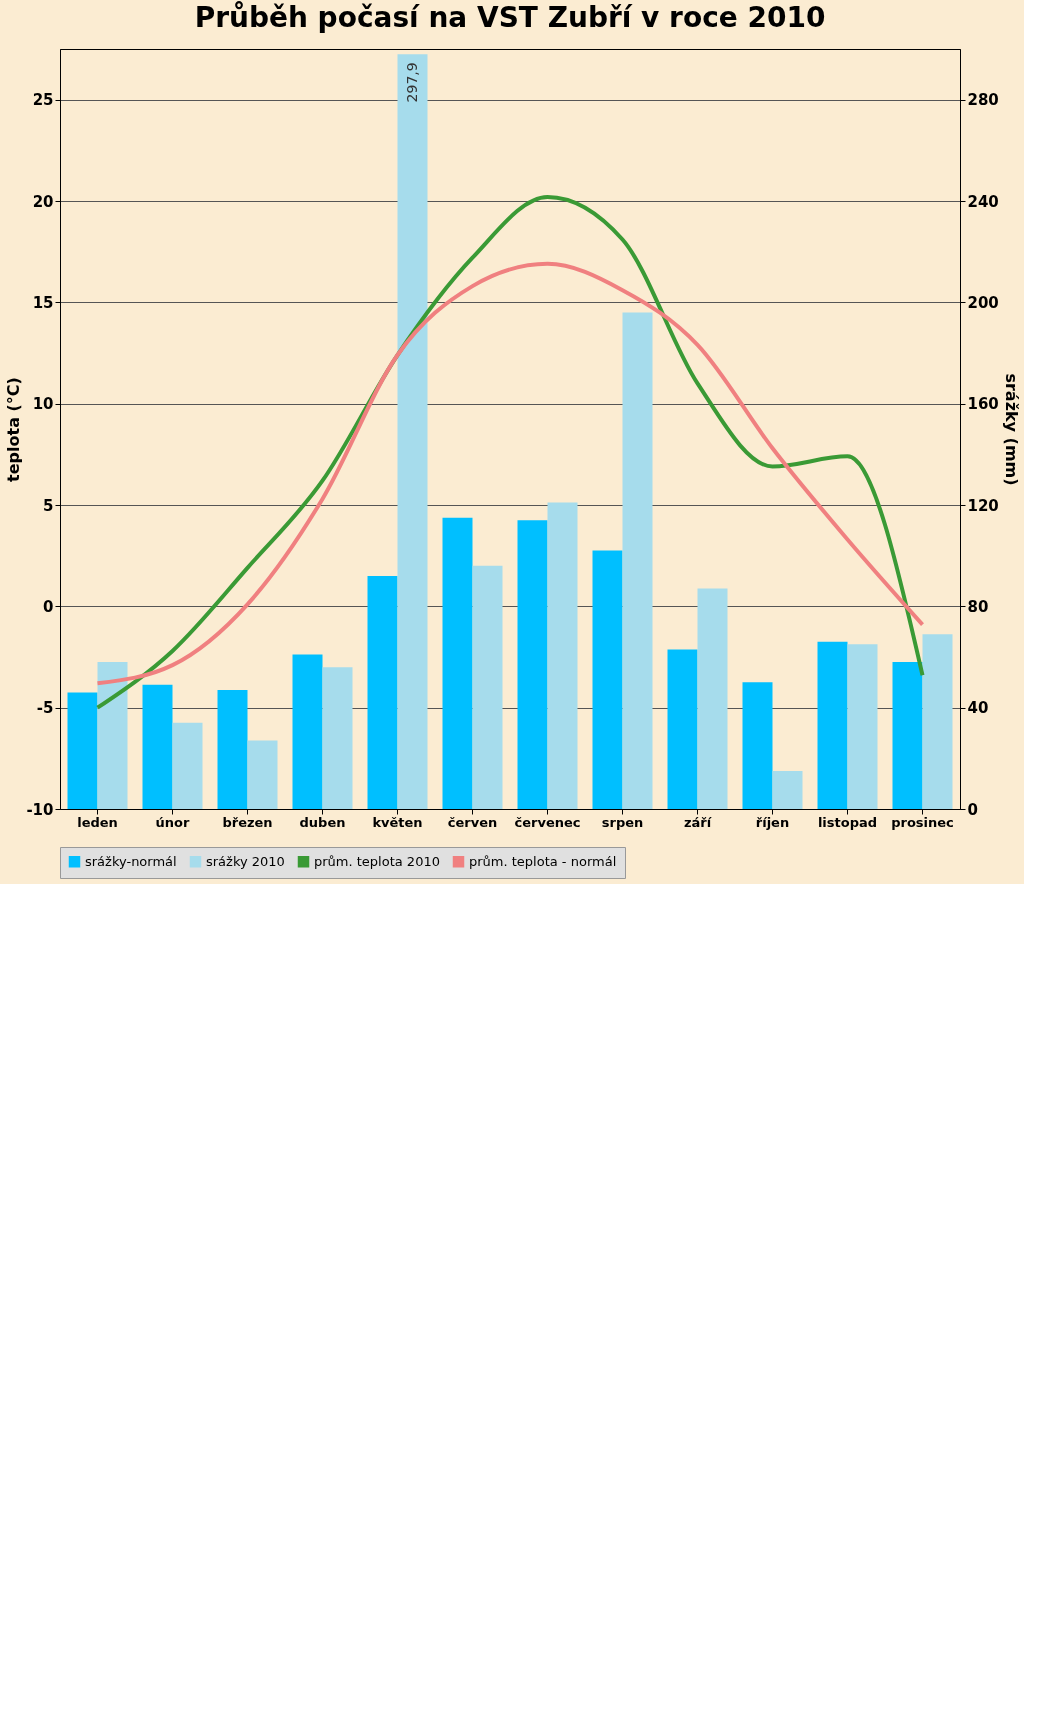 This screenshot has width=1050, height=1720. What do you see at coordinates (43, 201) in the screenshot?
I see `y-tick-label: 20` at bounding box center [43, 201].